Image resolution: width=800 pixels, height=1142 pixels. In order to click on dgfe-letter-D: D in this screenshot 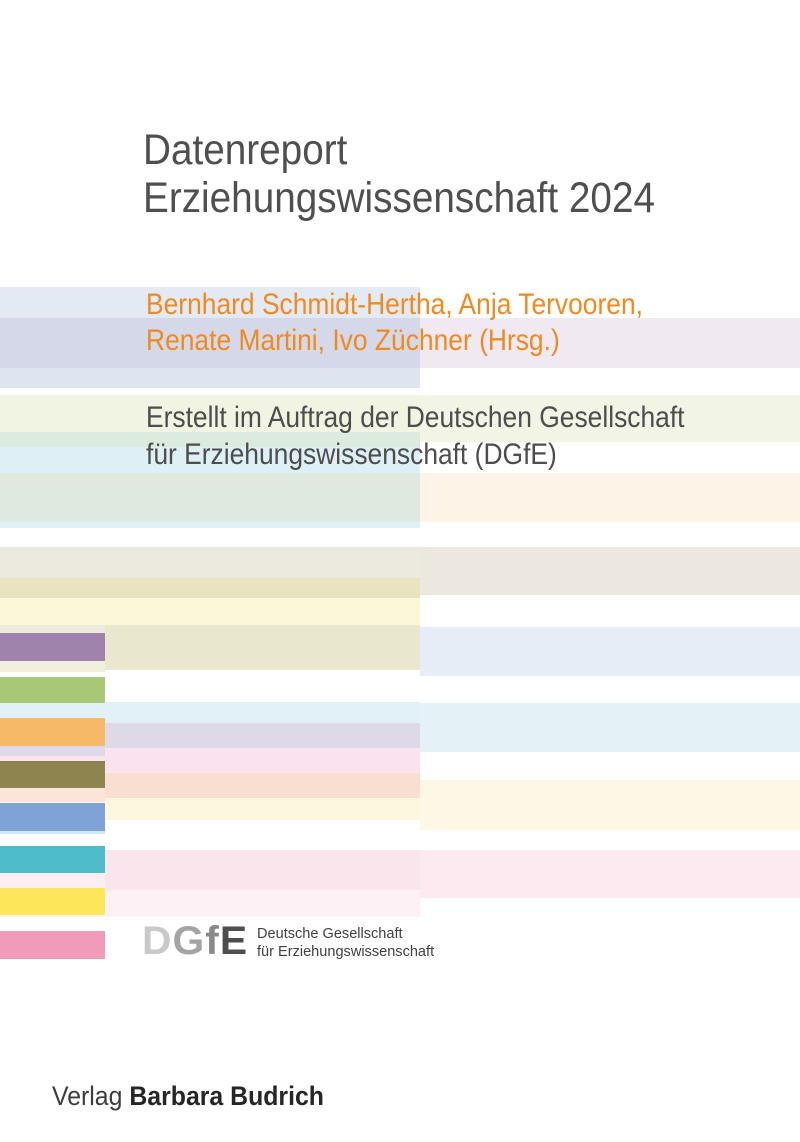, I will do `click(157, 941)`.